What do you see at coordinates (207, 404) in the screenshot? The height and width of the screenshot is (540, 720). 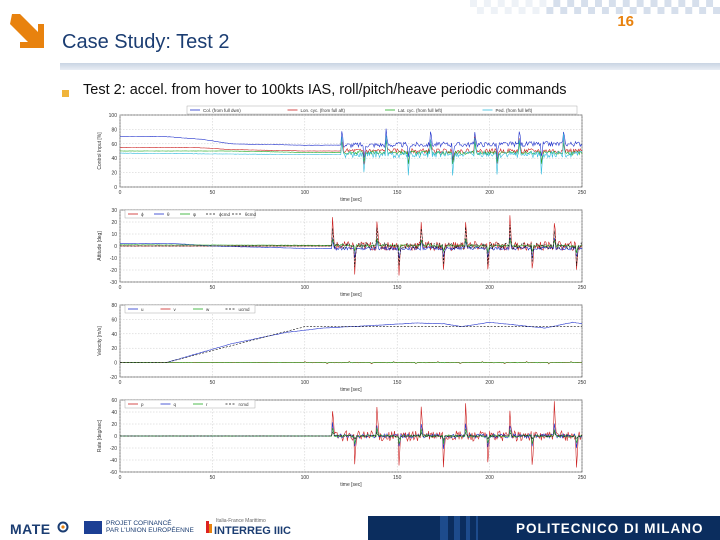 I see `legend-label: r` at bounding box center [207, 404].